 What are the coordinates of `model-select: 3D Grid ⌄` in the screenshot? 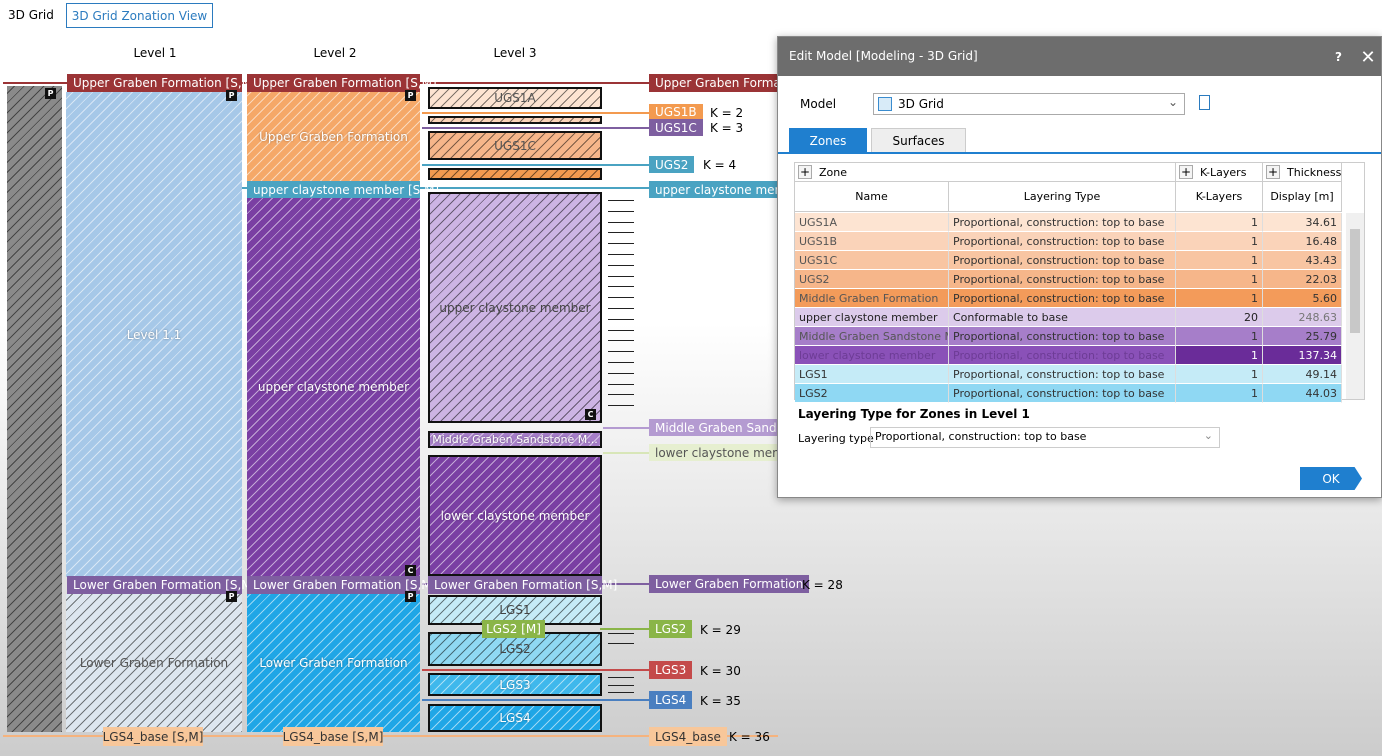 It's located at (1029, 104).